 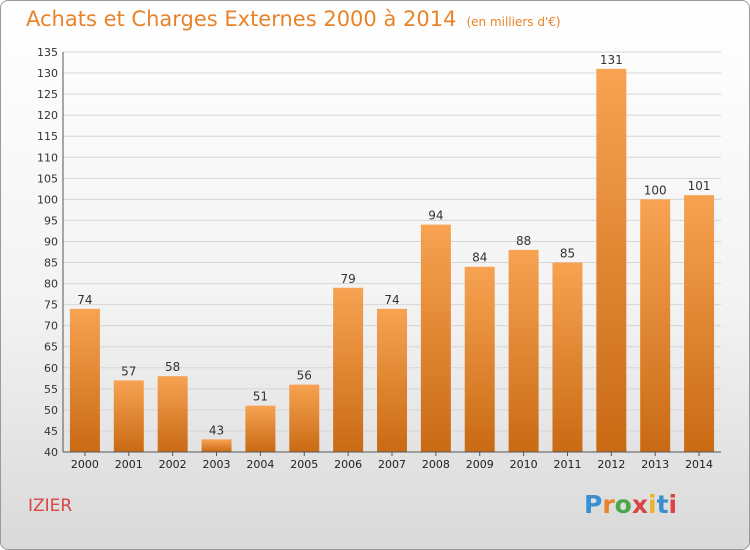 What do you see at coordinates (51, 431) in the screenshot?
I see `y-tick-label: 45` at bounding box center [51, 431].